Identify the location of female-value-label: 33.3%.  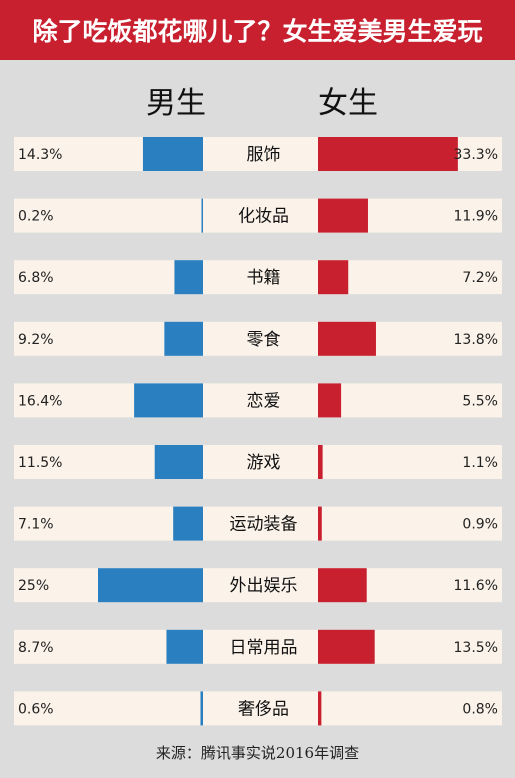
(476, 155).